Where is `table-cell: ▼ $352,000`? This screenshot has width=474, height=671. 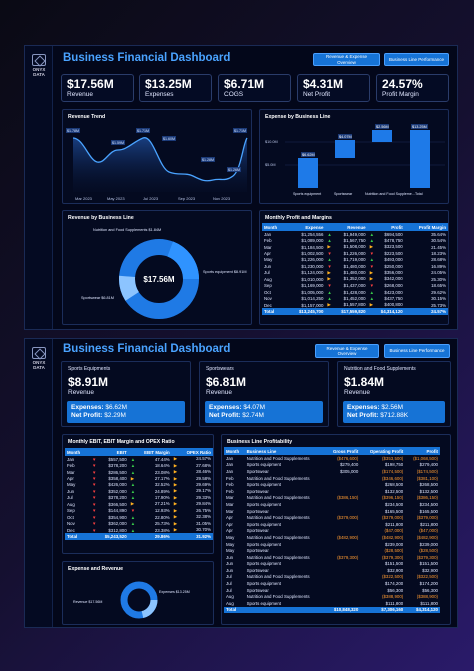
table-cell: ▼ $352,000 is located at coordinates (109, 491).